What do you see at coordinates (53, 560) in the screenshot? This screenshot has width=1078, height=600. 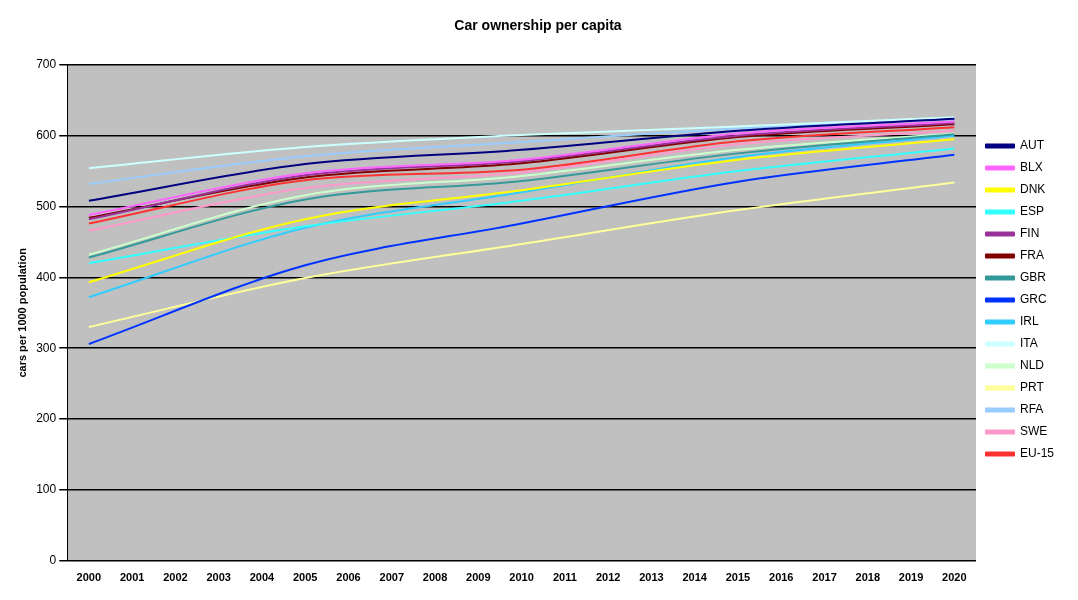 I see `y-tick-label: 0` at bounding box center [53, 560].